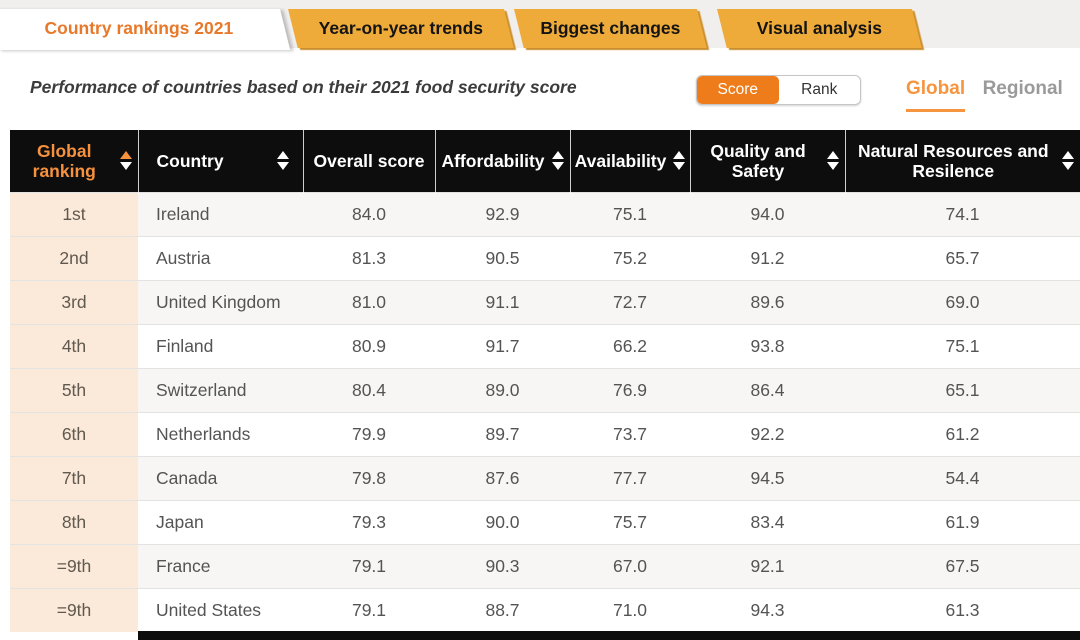  I want to click on availability-cell: 73.7, so click(630, 433).